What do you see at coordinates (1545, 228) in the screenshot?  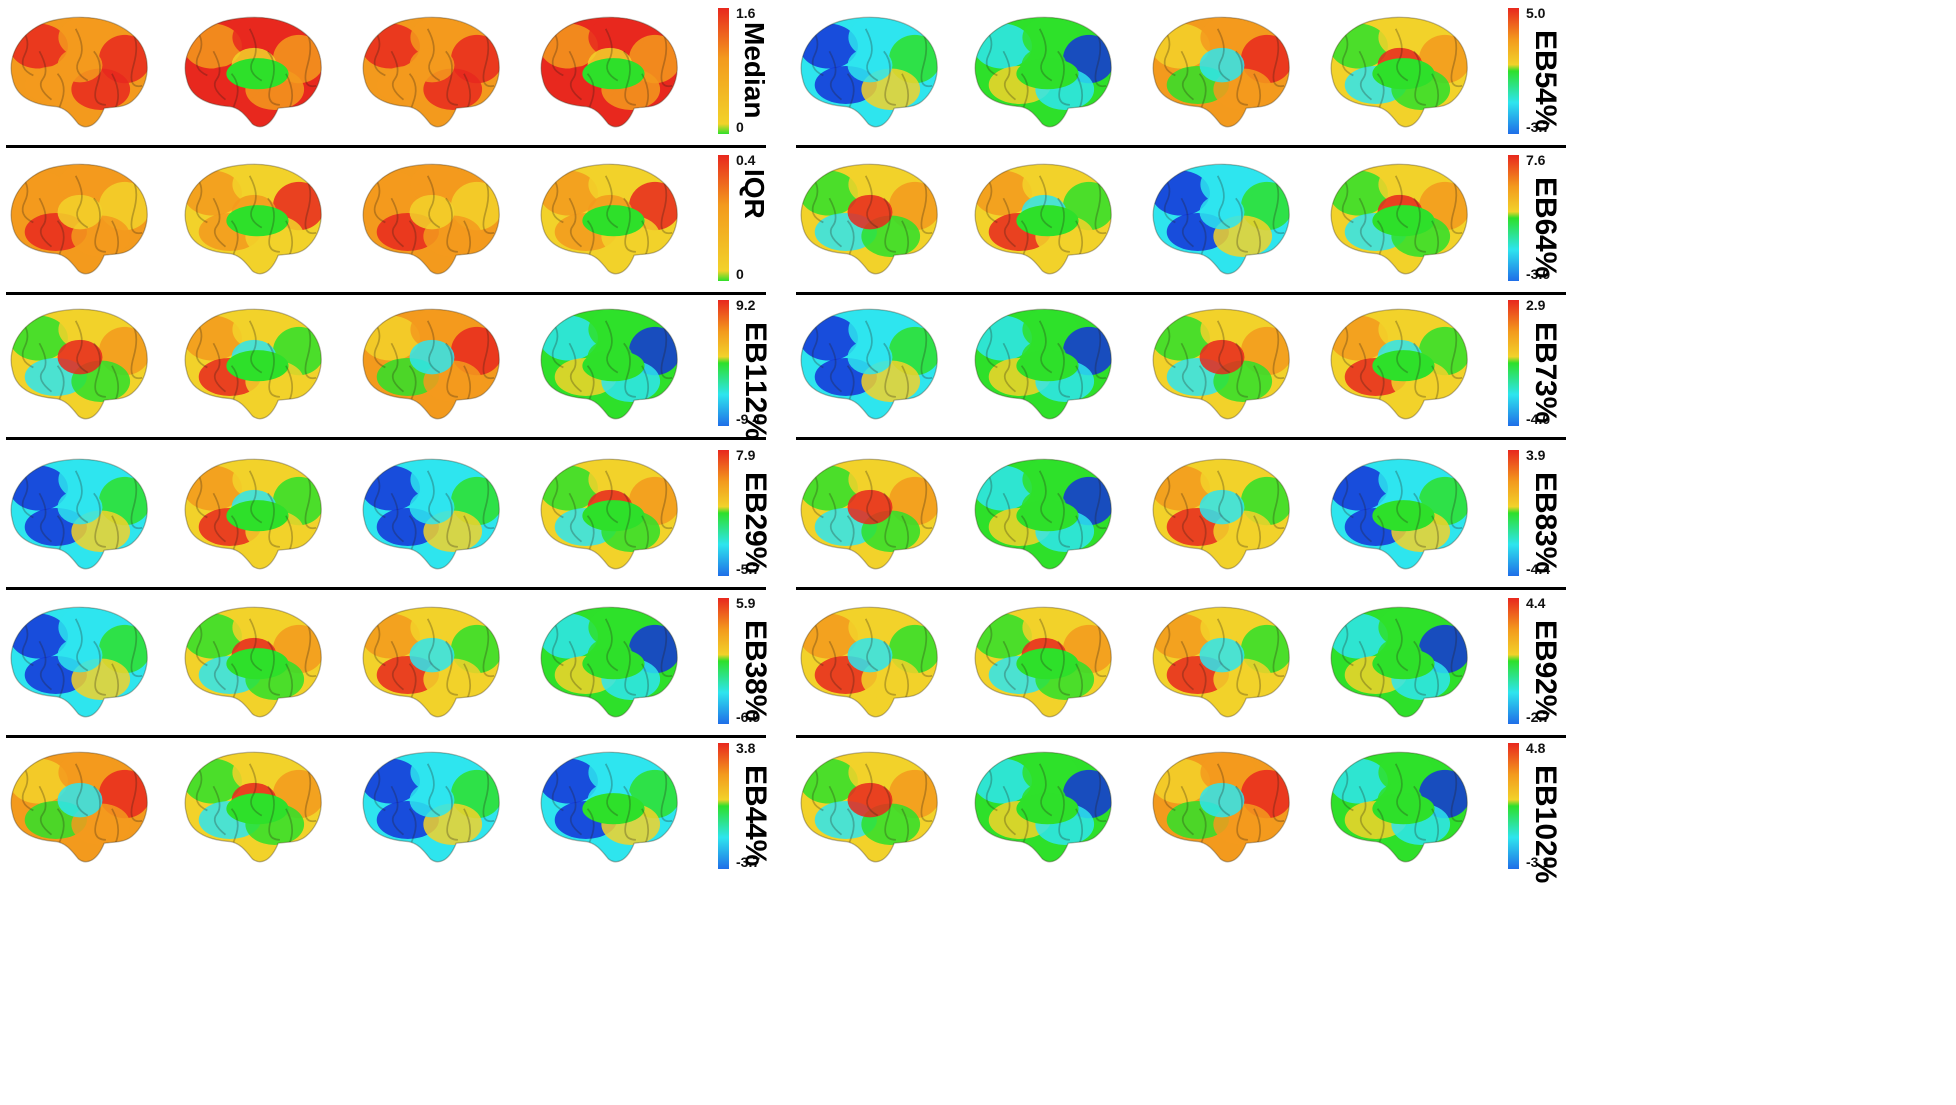 I see `panel-label: EB64%` at bounding box center [1545, 228].